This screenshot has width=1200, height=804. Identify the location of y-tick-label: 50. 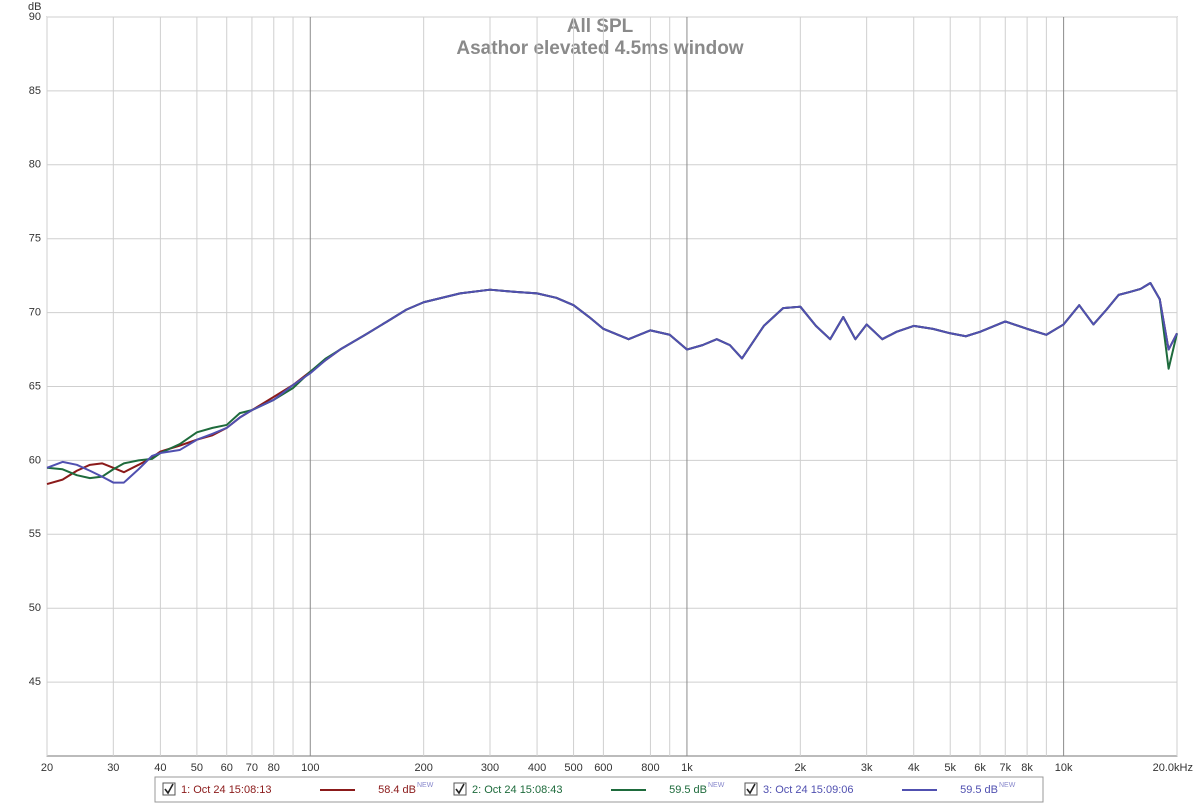
(35, 608).